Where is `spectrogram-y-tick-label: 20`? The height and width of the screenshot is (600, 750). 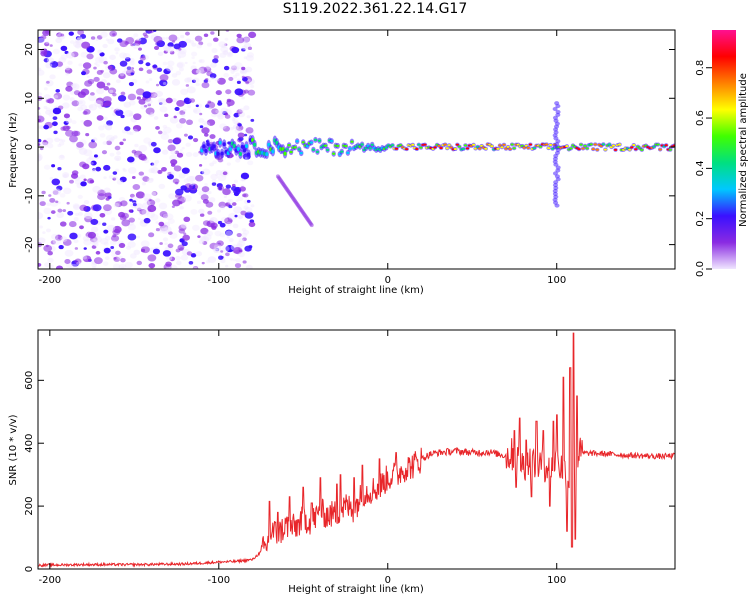 spectrogram-y-tick-label: 20 is located at coordinates (29, 49).